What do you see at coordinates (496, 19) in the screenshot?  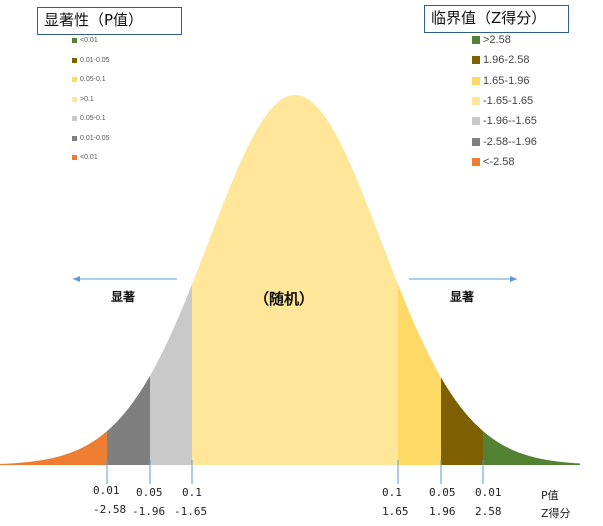 I see `z-legend-title: 临界值（Z得分）` at bounding box center [496, 19].